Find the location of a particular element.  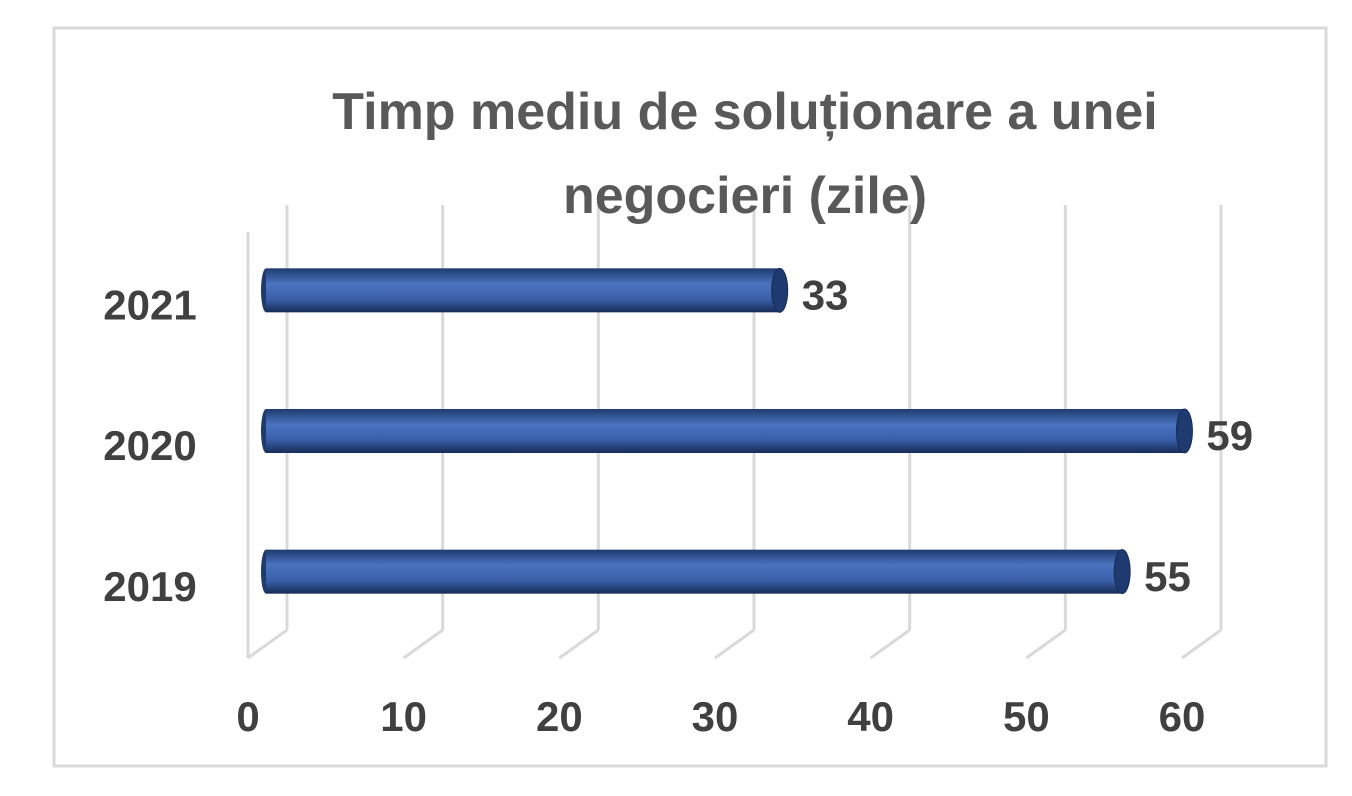

value-label: 59 is located at coordinates (1229, 435).